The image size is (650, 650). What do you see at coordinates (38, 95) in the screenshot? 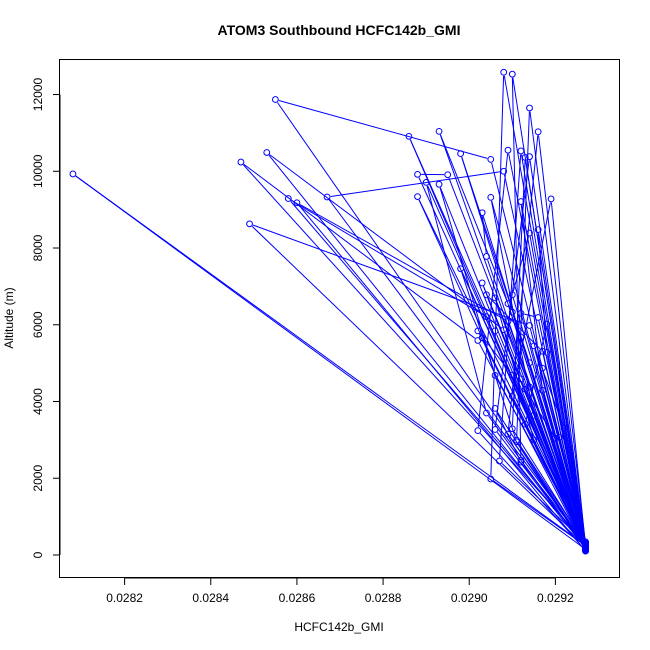
I see `y-tick-label: 12000` at bounding box center [38, 95].